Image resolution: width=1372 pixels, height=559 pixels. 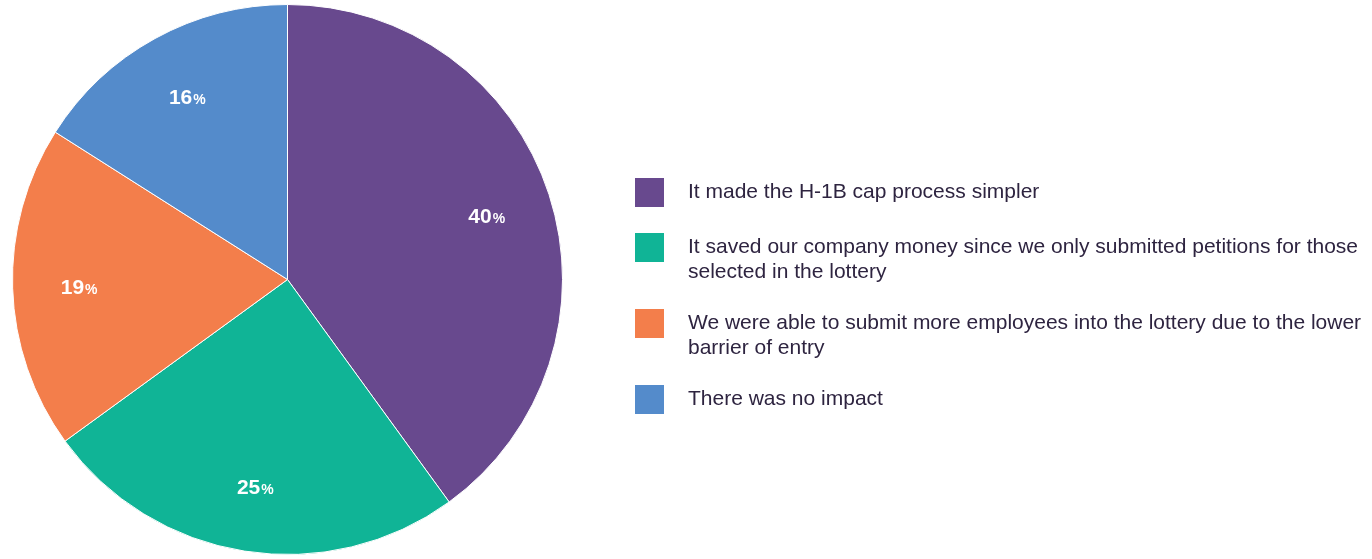 I want to click on legend-label: We were able to submit more employees into the lottery due to the lower barrier of entry, so click(x=1025, y=334).